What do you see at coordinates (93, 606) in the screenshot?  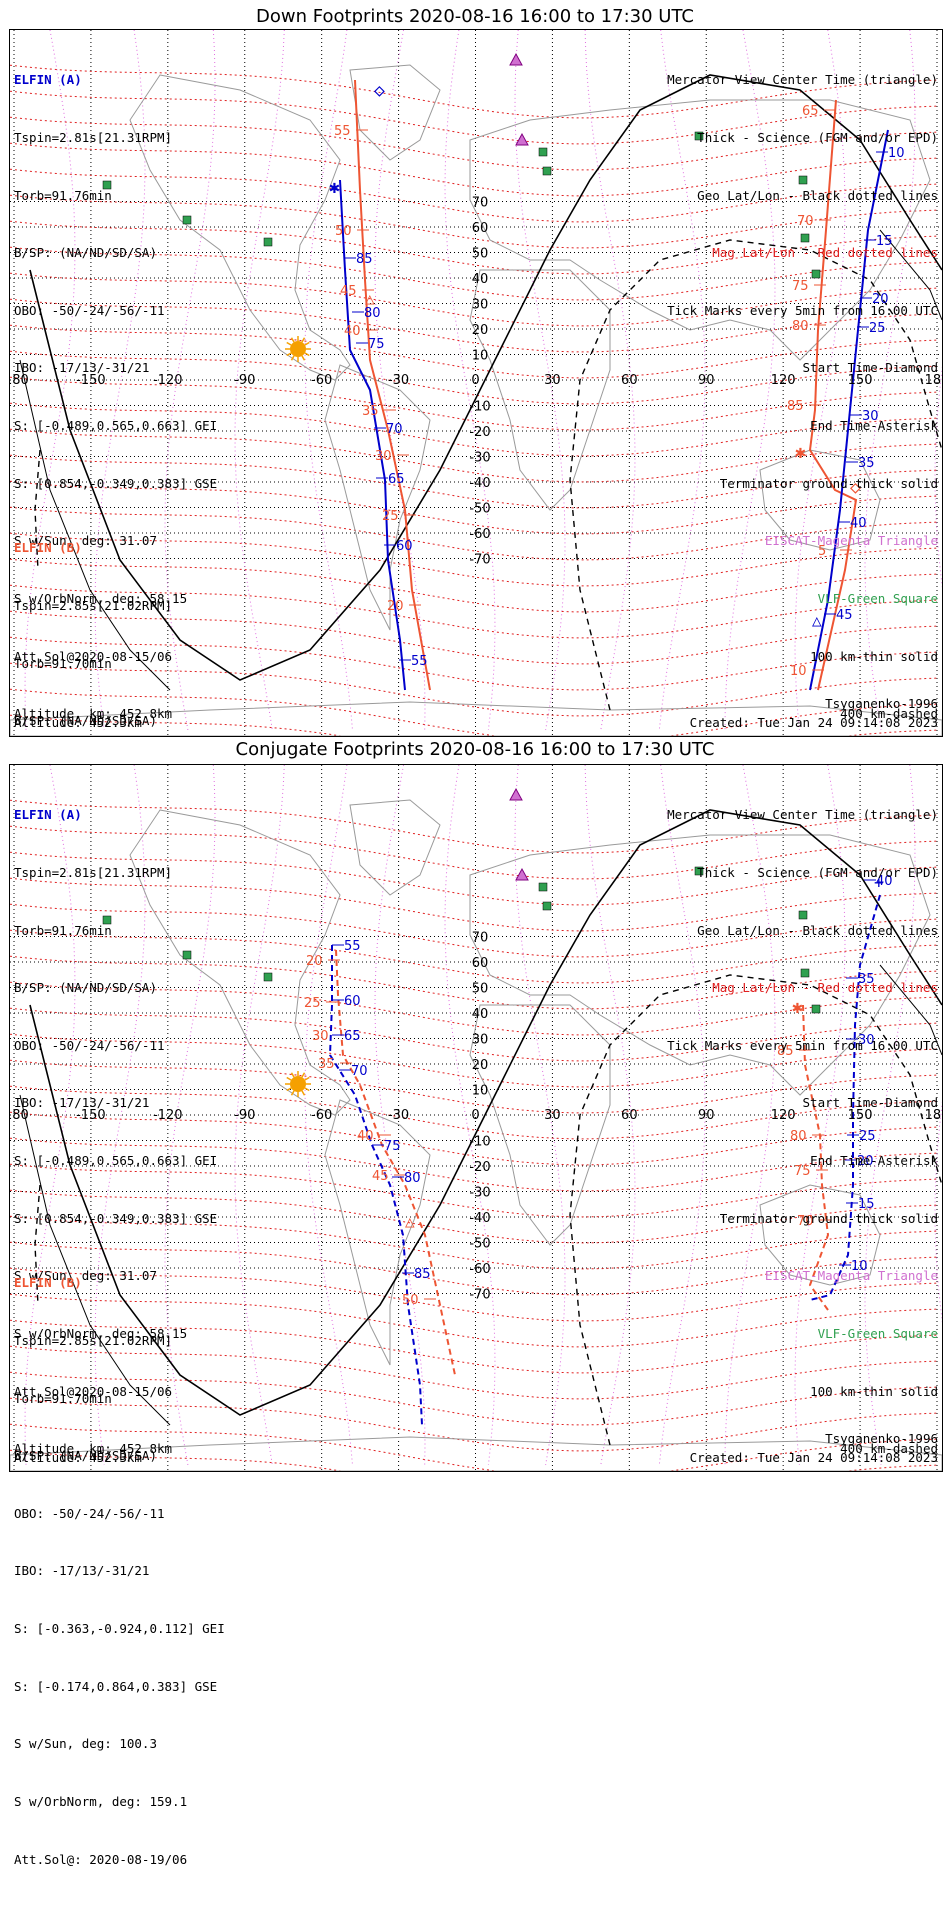 I see `elfin-b-line: Tspin=2.85s[21.02RPM]` at bounding box center [93, 606].